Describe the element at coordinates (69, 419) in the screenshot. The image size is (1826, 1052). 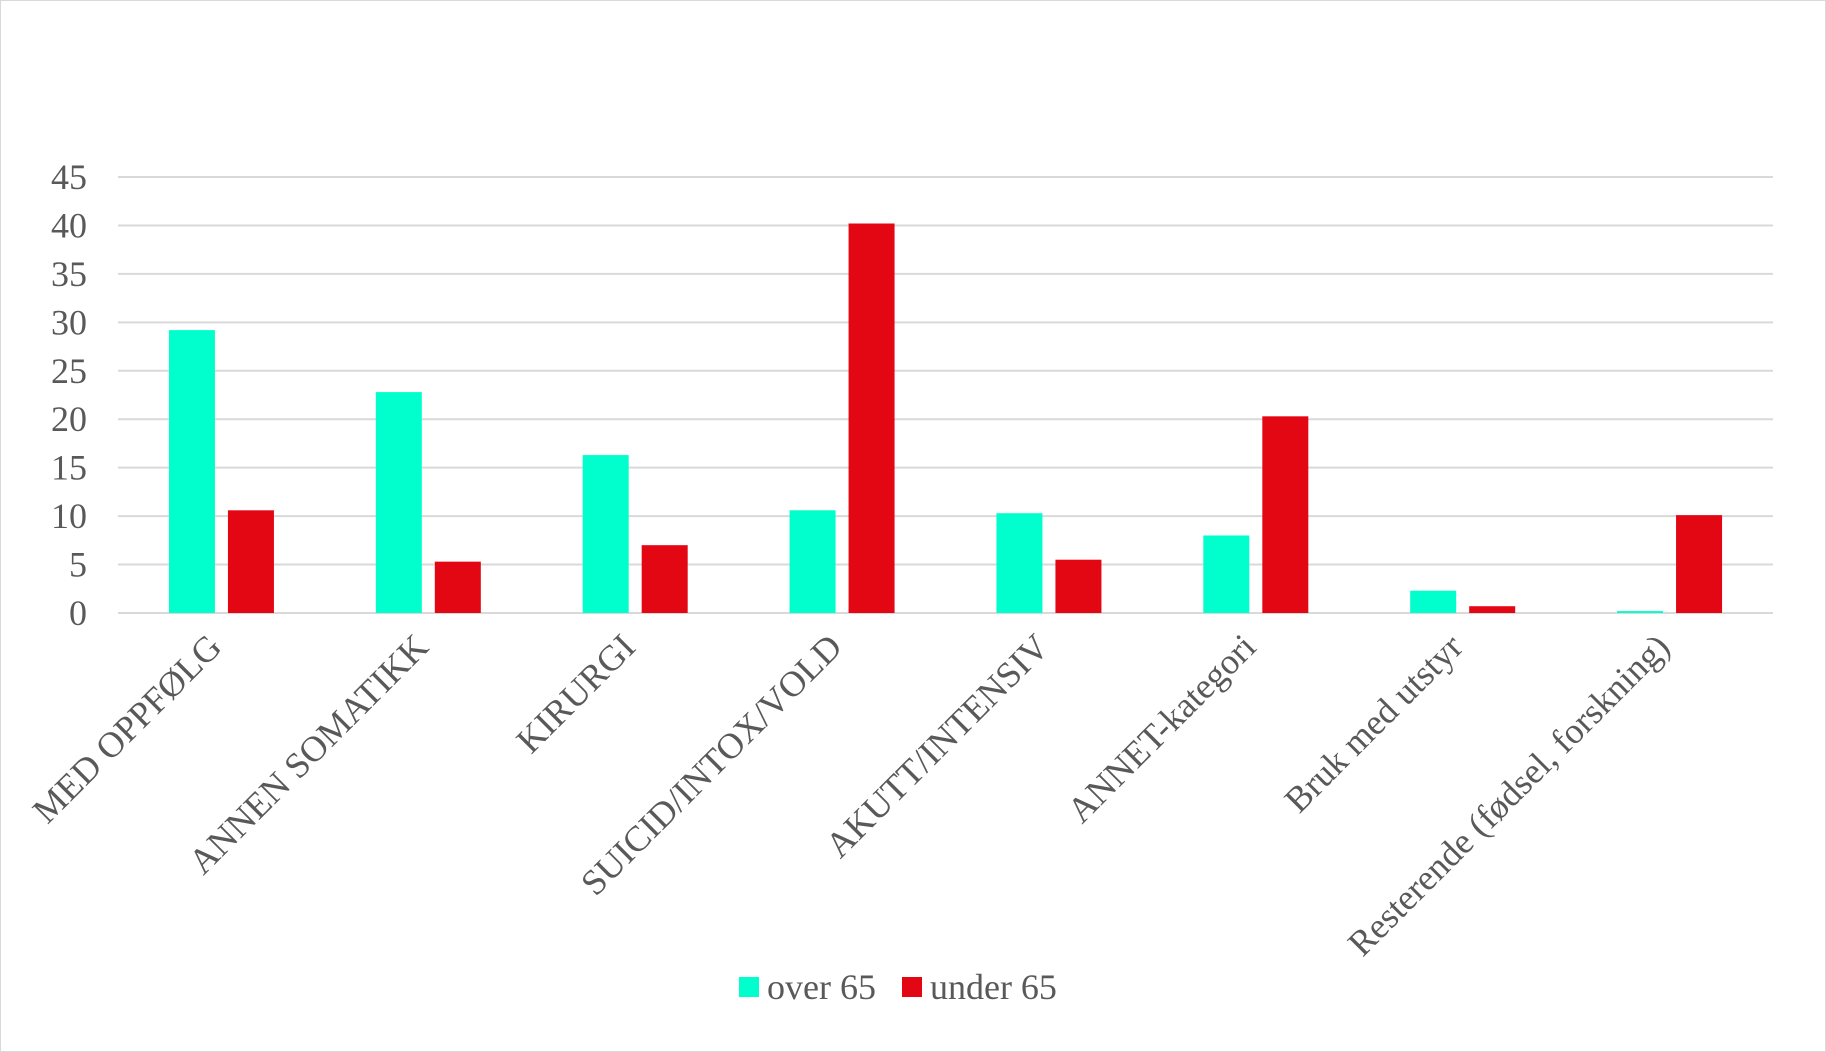
I see `y-tick-label-20: 20` at that location.